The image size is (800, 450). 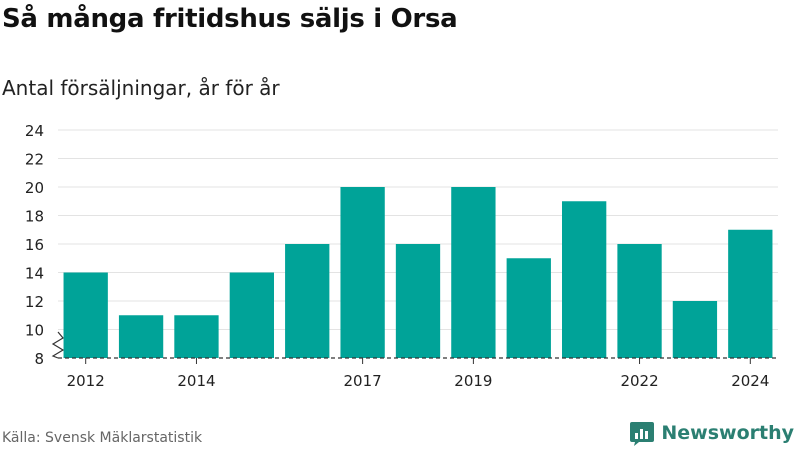 What do you see at coordinates (196, 381) in the screenshot?
I see `x-tick-label: 2014` at bounding box center [196, 381].